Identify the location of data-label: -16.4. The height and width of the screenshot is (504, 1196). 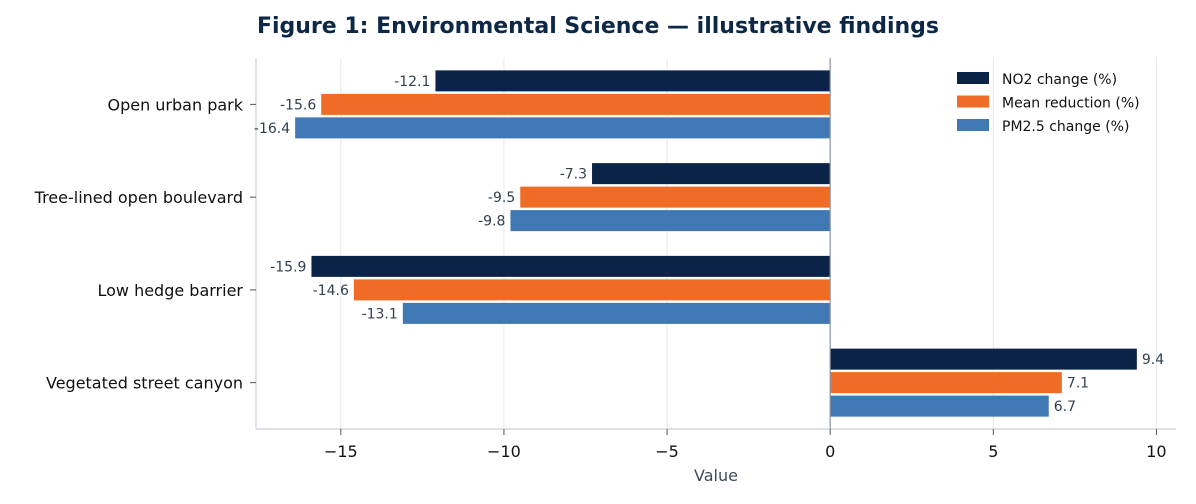
(272, 129).